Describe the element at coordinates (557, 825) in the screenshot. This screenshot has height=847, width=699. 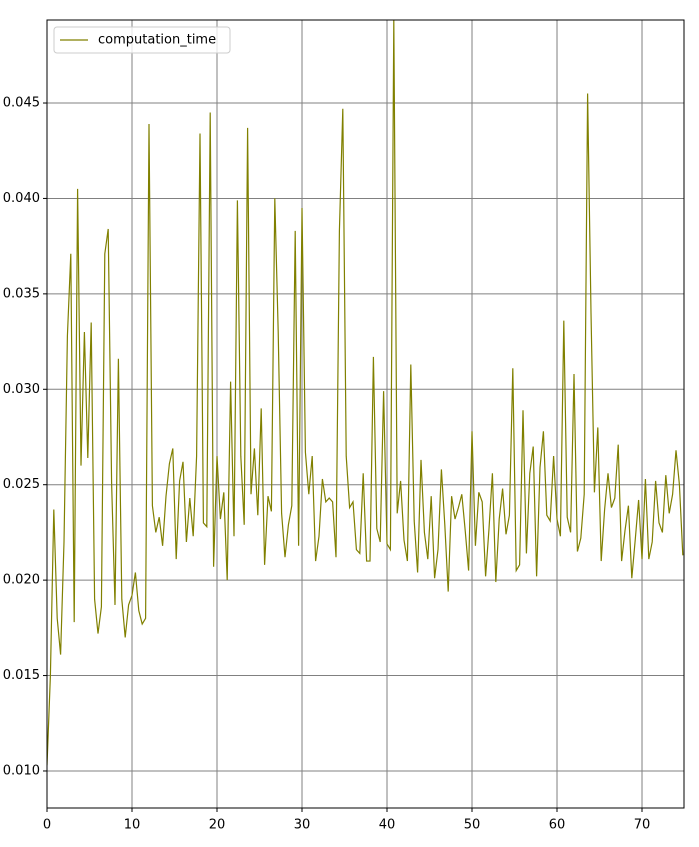
I see `x-tick-label: 60` at that location.